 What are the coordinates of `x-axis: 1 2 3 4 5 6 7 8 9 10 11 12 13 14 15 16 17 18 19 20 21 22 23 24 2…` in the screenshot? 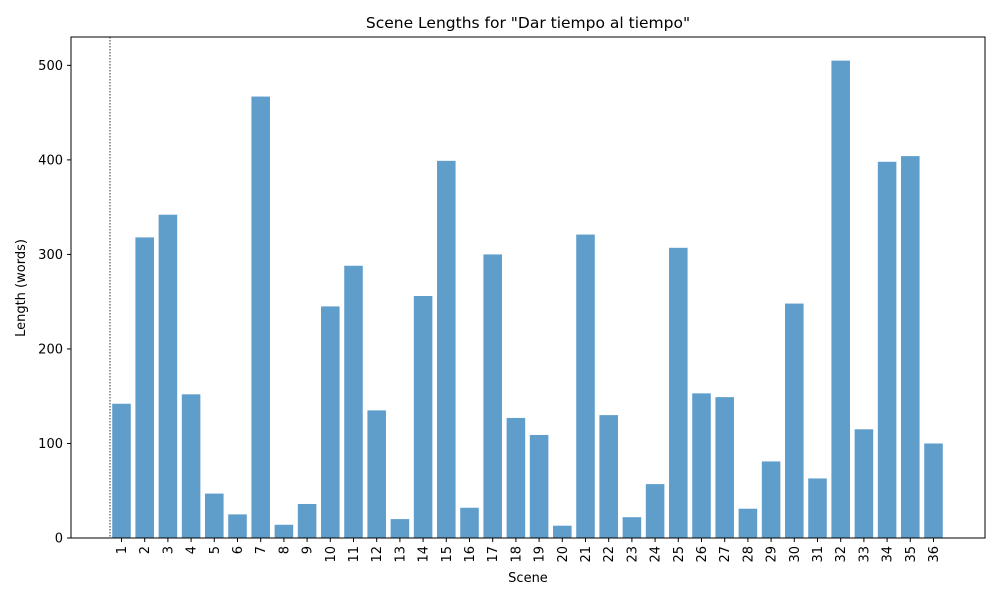 It's located at (528, 550).